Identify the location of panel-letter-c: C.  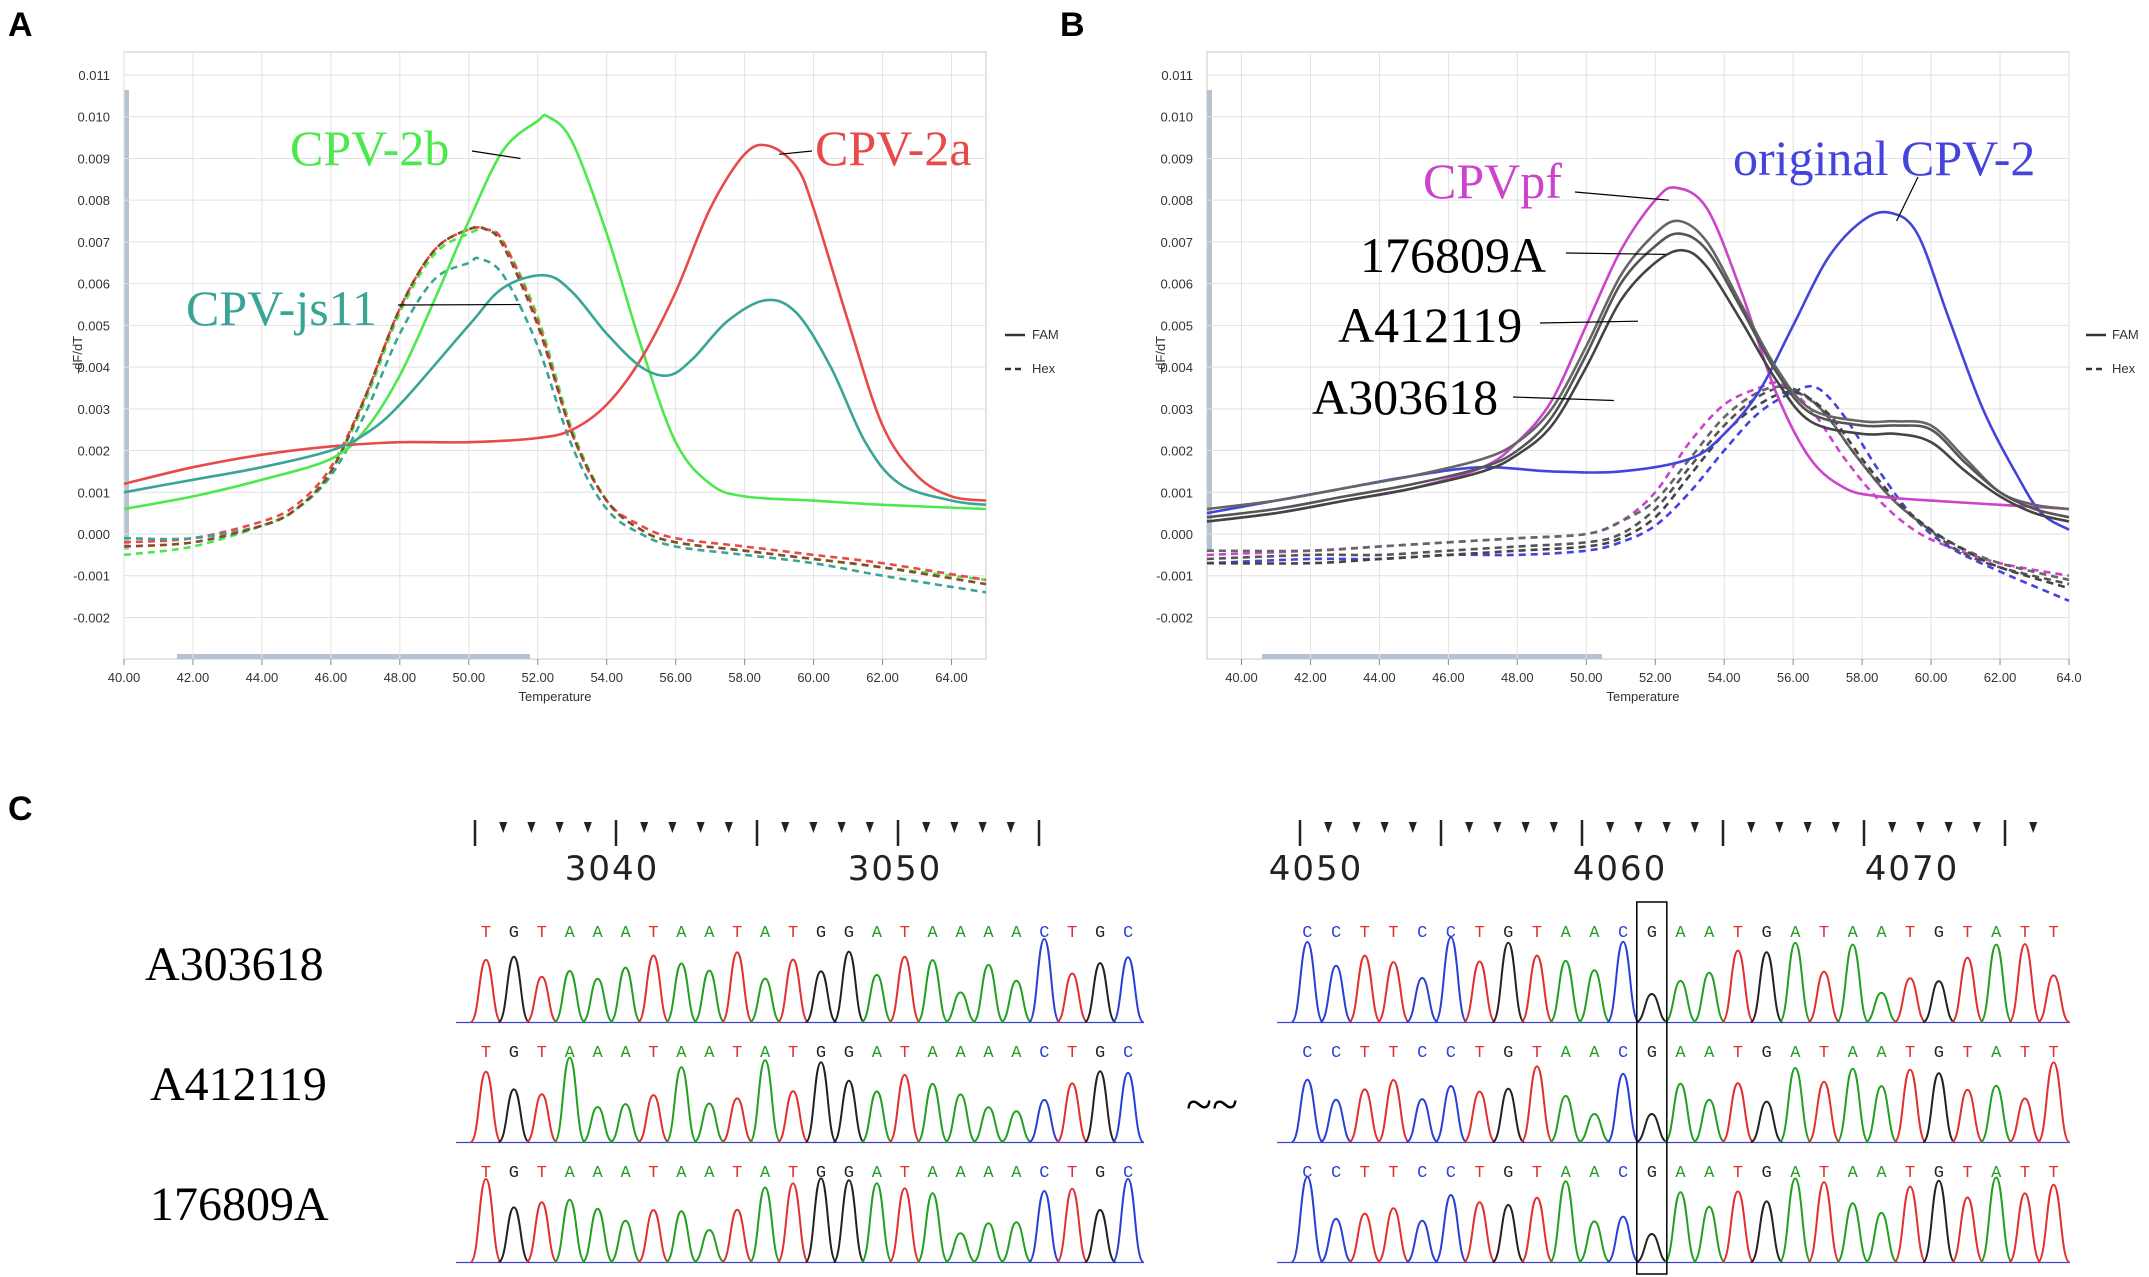
(20, 809).